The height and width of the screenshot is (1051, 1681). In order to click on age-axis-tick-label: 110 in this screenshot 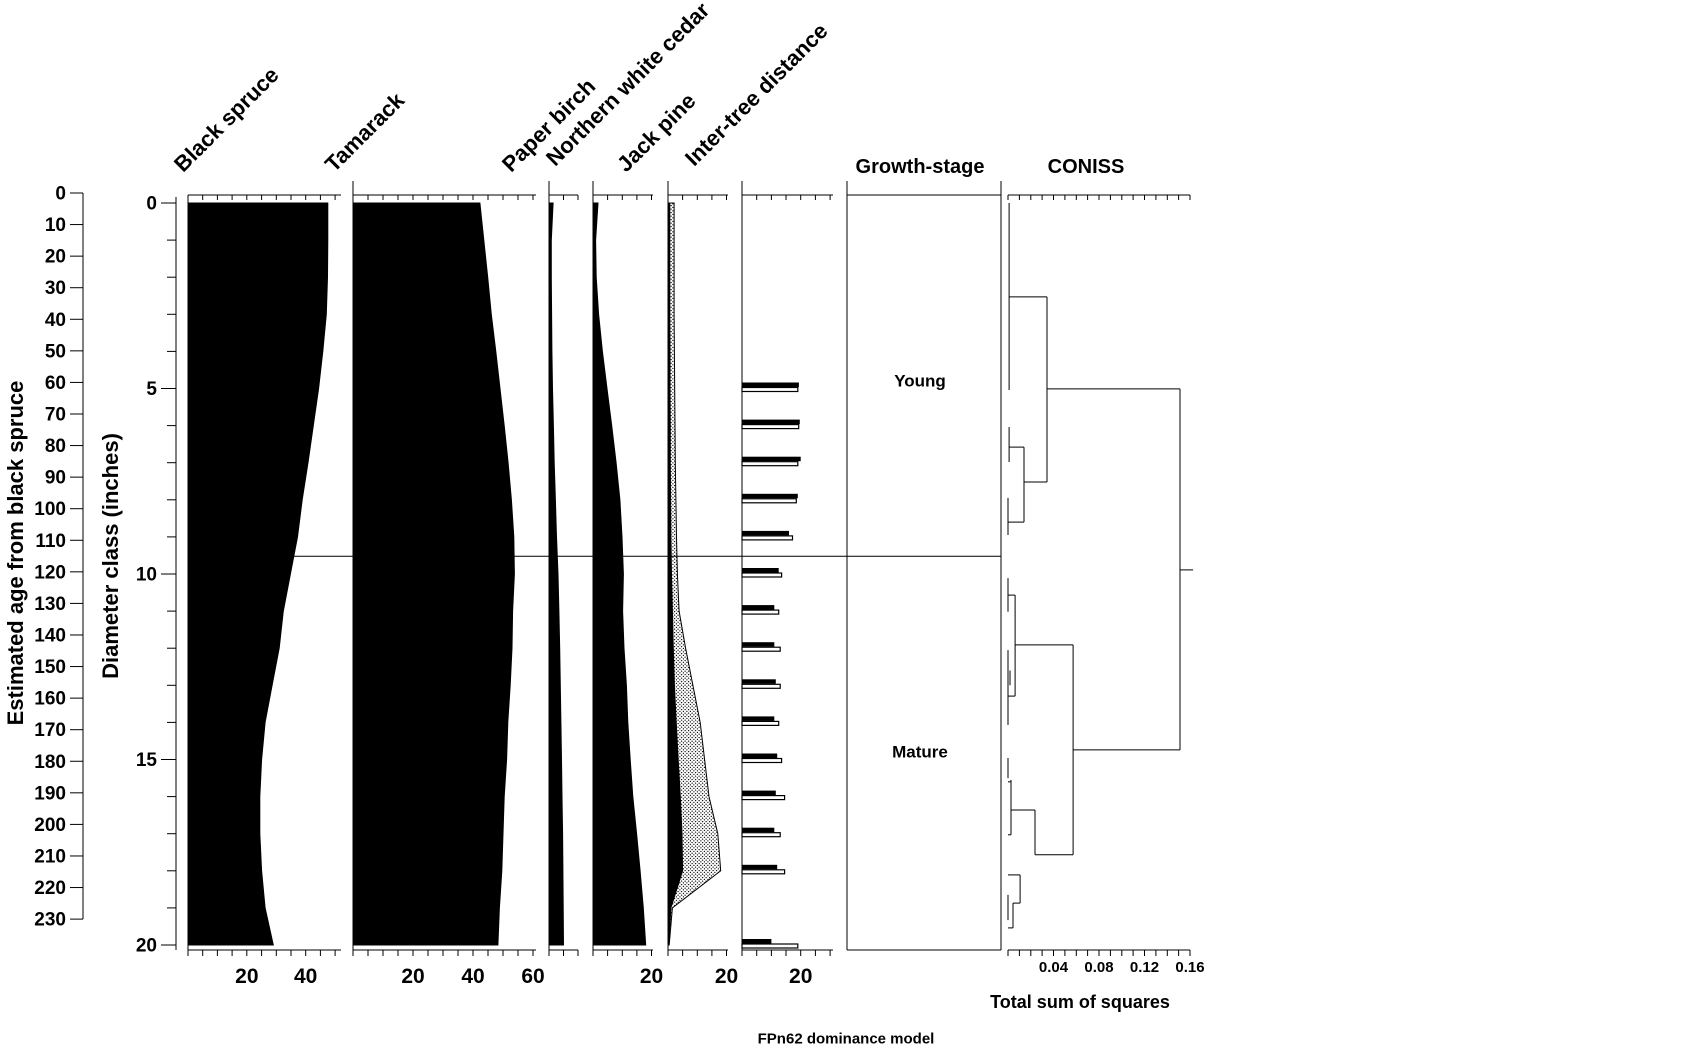, I will do `click(50, 541)`.